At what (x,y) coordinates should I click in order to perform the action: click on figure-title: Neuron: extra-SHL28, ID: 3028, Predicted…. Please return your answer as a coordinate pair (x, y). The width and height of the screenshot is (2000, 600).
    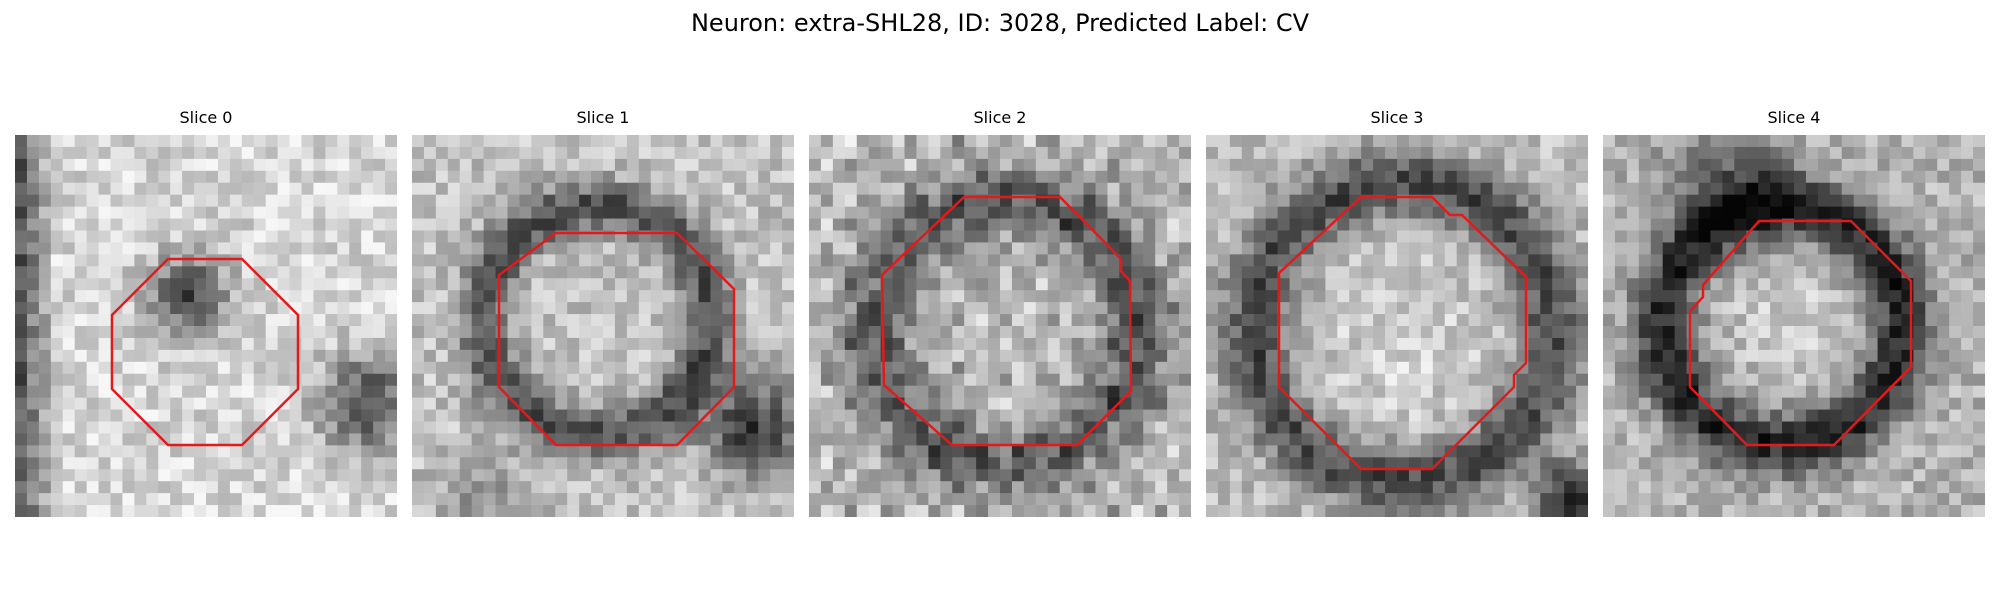
    Looking at the image, I should click on (1000, 23).